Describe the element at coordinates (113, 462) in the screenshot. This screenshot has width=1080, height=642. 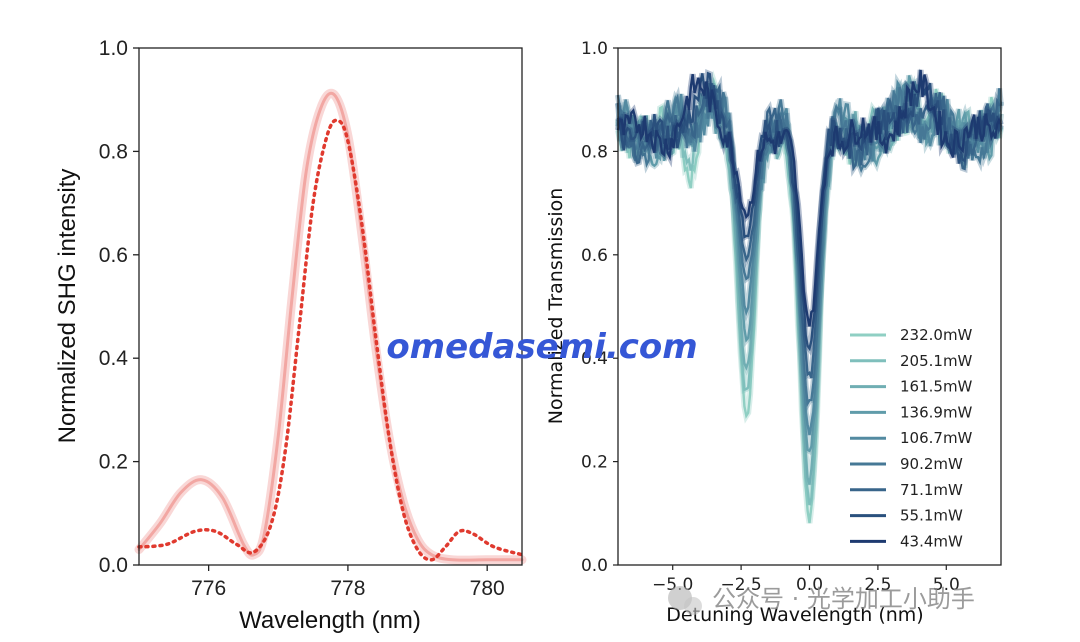
I see `left-y-tick-label: 0.2` at that location.